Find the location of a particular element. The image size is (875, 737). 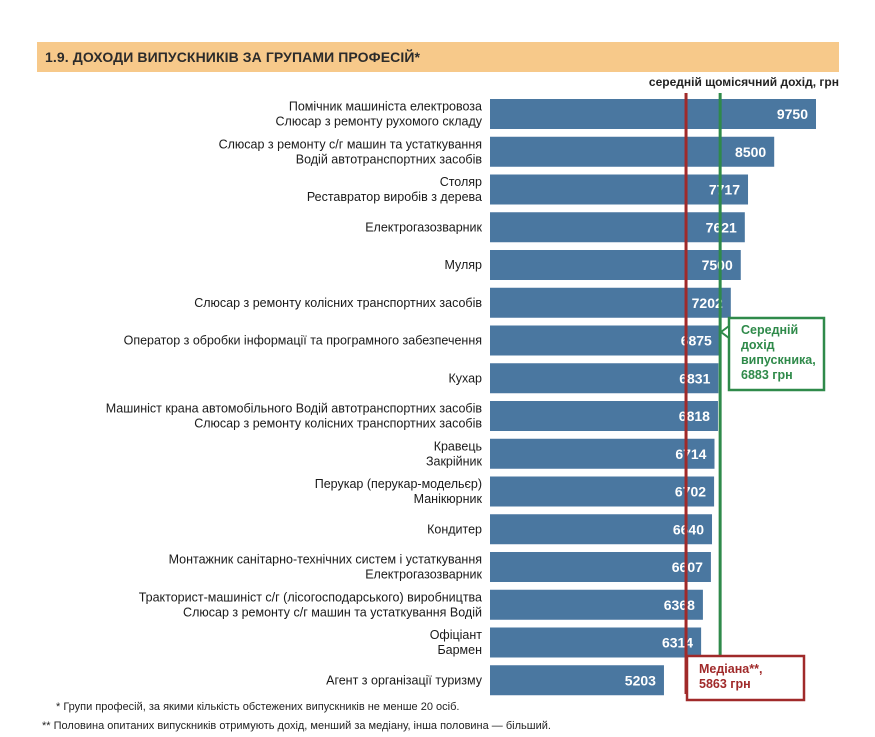

mean-callout-label: 6883 грн is located at coordinates (767, 375).